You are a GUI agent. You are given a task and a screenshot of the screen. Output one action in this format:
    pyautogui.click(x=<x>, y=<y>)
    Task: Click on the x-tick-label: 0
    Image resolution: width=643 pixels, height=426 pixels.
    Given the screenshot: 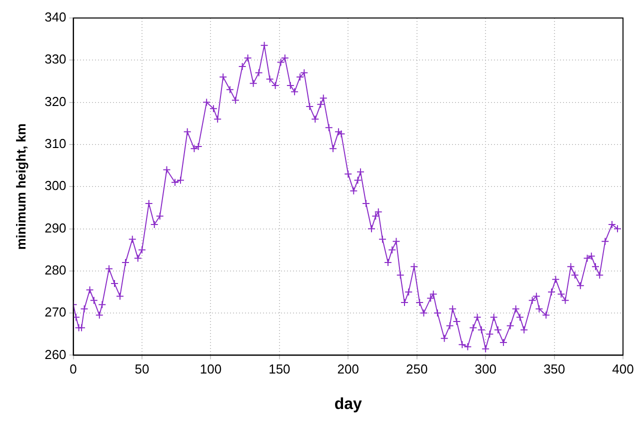 What is the action you would take?
    pyautogui.click(x=73, y=369)
    